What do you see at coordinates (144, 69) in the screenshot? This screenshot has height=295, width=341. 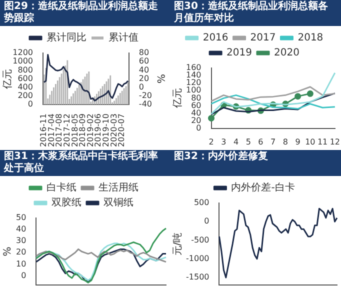 I see `y2-tick-label: 40` at bounding box center [144, 69].